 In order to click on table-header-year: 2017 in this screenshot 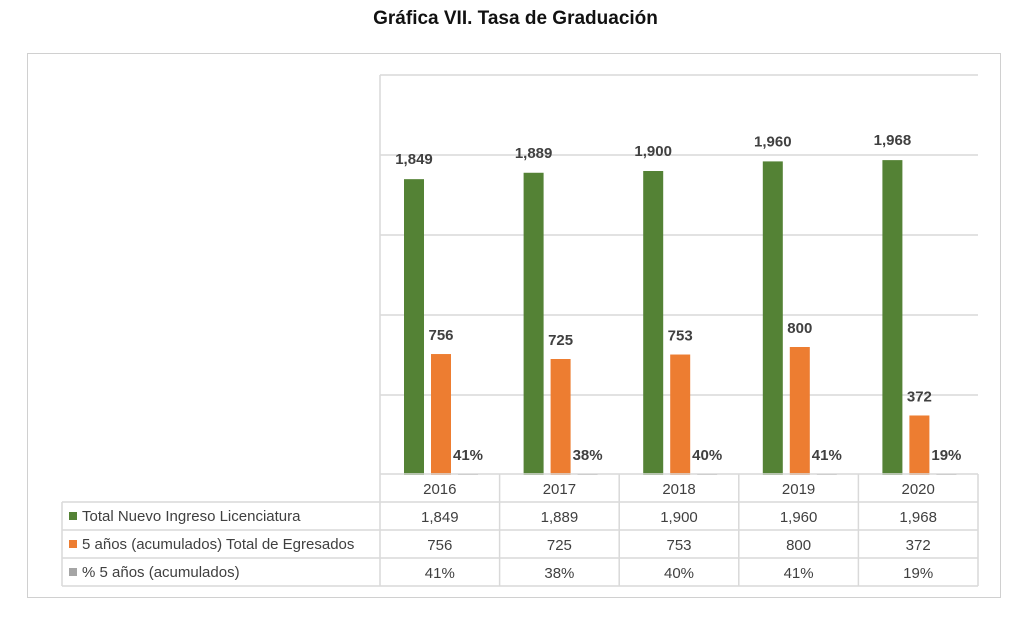, I will do `click(559, 489)`.